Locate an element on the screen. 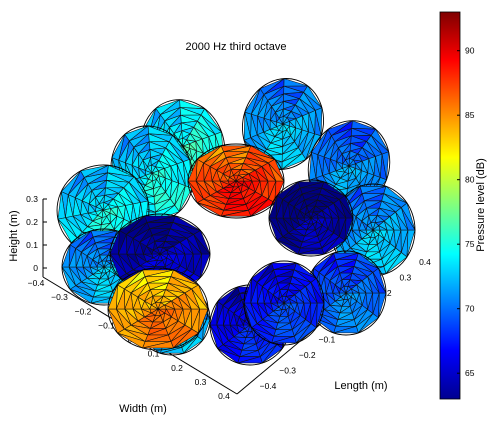 Image resolution: width=489 pixels, height=428 pixels. x-tick-label: −0.3 is located at coordinates (59, 297).